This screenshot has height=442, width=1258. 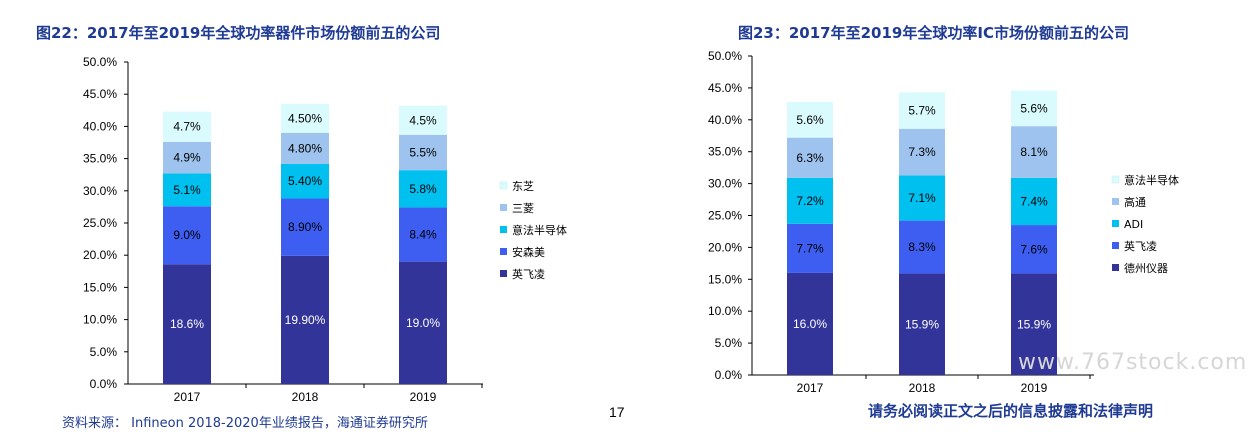 I want to click on right-legend-label: 高通, so click(x=1135, y=202).